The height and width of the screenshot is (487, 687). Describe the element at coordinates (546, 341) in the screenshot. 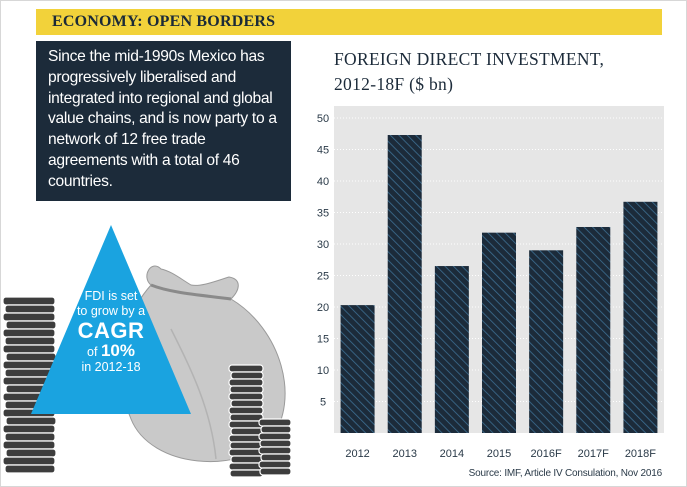

I see `bar-2016f` at that location.